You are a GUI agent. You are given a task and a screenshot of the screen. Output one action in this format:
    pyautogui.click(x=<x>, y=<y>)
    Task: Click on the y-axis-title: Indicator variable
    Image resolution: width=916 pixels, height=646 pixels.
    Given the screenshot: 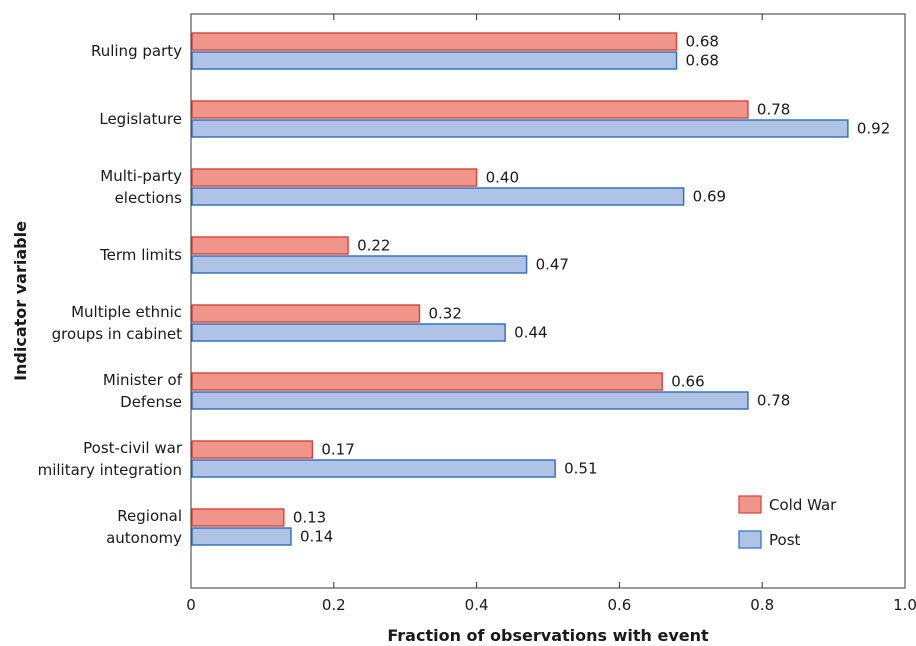 What is the action you would take?
    pyautogui.click(x=20, y=301)
    